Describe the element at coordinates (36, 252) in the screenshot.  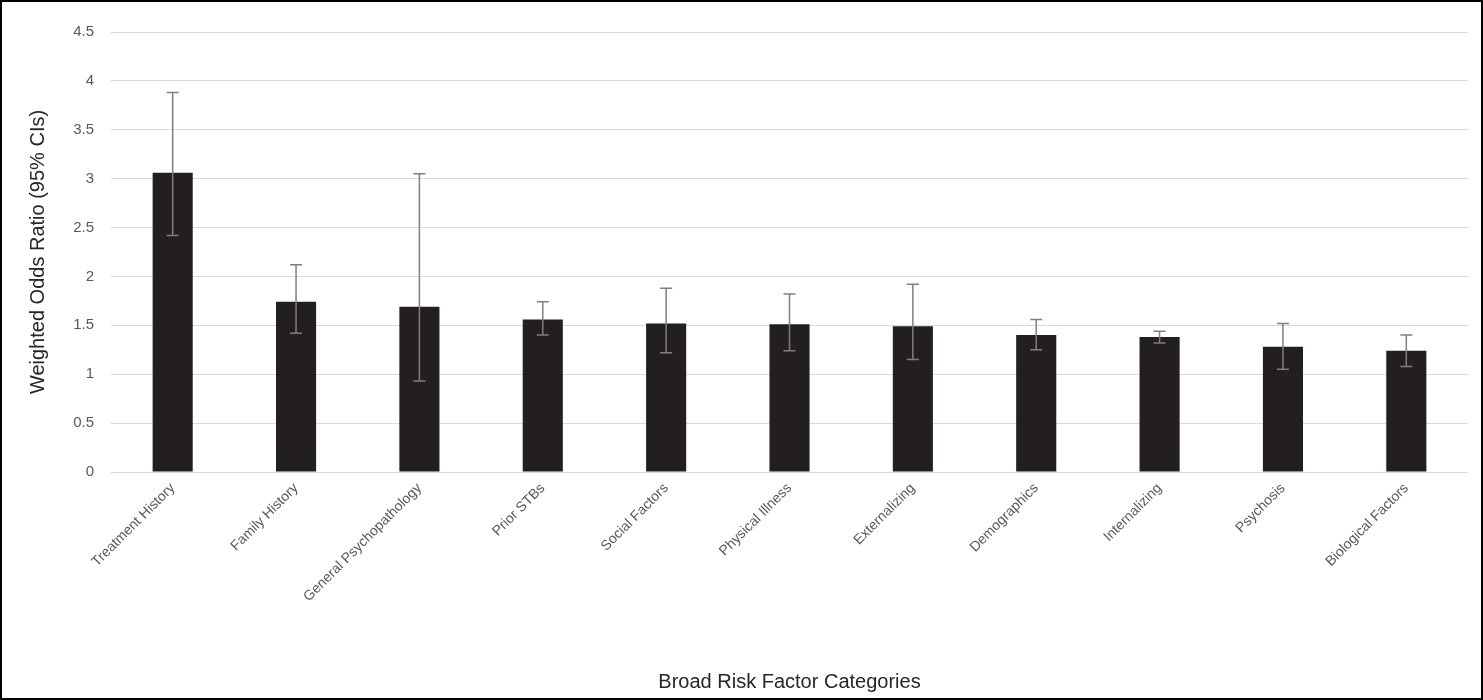
I see `y-axis-title: Weighted Odds Ratio (95% CIs)` at that location.